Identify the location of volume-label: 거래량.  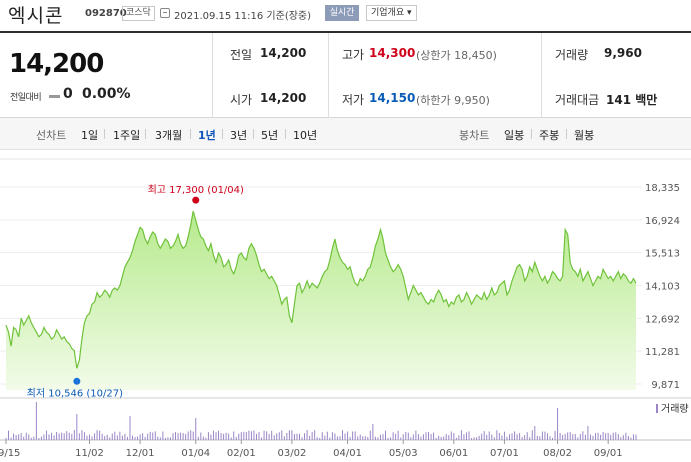
(572, 55).